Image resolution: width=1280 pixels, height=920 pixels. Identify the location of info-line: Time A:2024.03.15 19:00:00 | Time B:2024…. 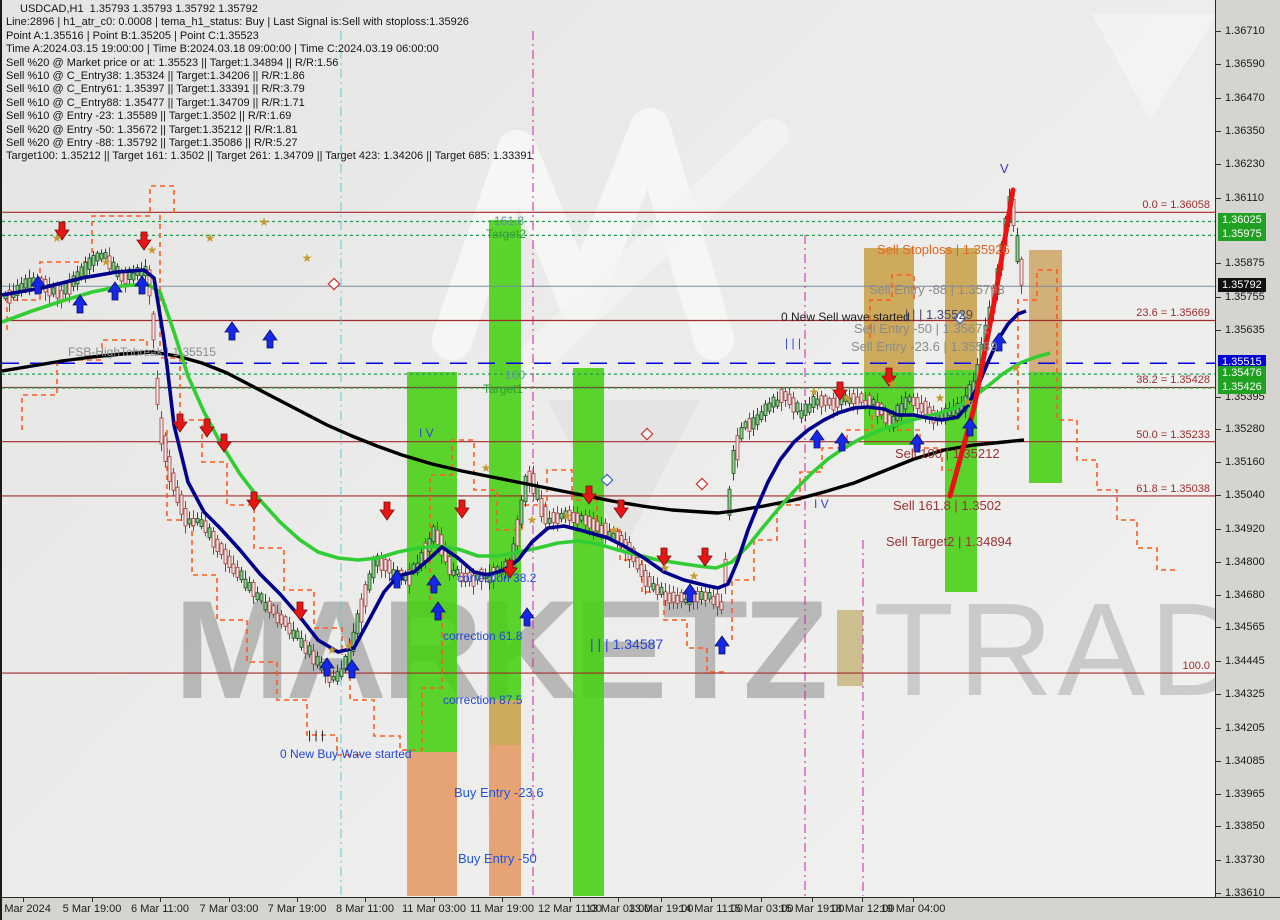
(222, 49).